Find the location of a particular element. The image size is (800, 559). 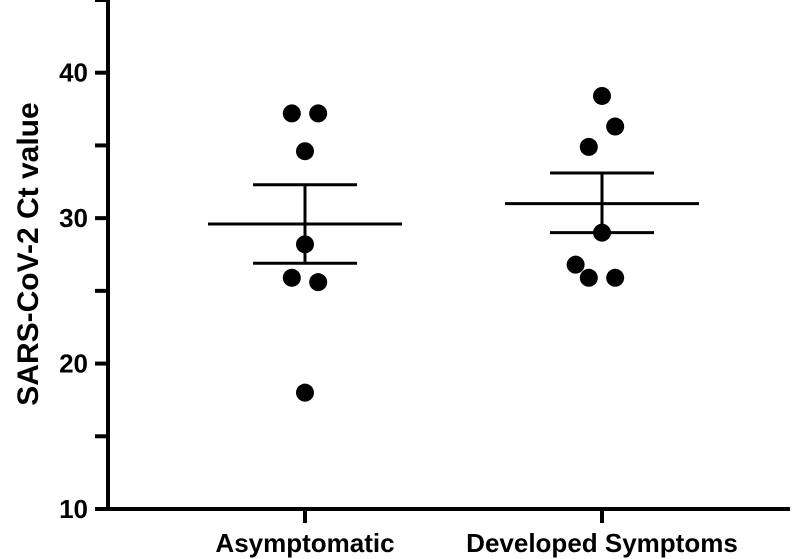

x-axis-ticks: Asymptomatic Developed Symptoms is located at coordinates (476, 533).